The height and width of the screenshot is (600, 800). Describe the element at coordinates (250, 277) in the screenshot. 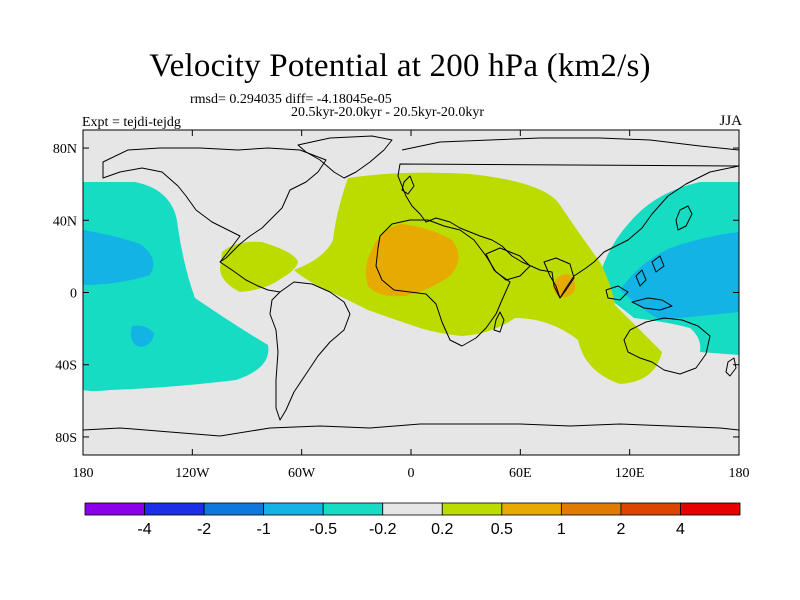

I see `central-america-coast` at that location.